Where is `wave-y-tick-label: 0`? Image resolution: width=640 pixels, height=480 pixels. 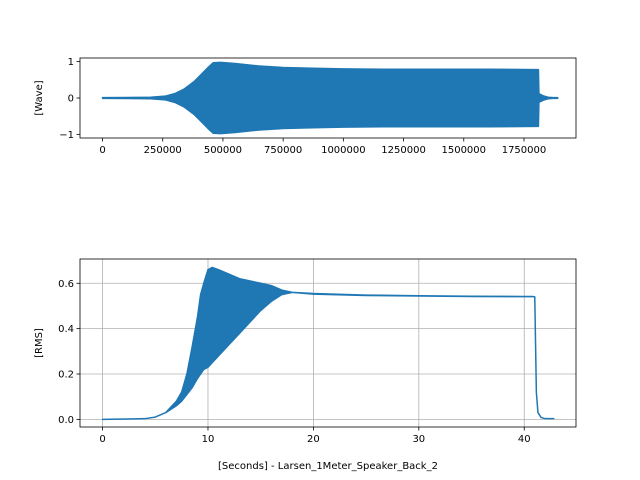 wave-y-tick-label: 0 is located at coordinates (71, 99).